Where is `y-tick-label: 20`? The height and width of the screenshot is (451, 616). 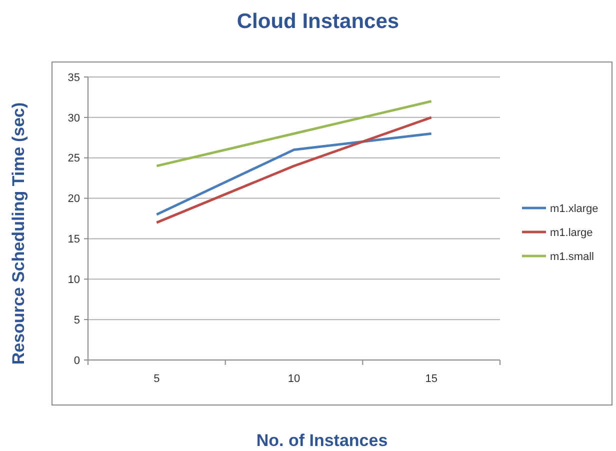
y-tick-label: 20 is located at coordinates (74, 199).